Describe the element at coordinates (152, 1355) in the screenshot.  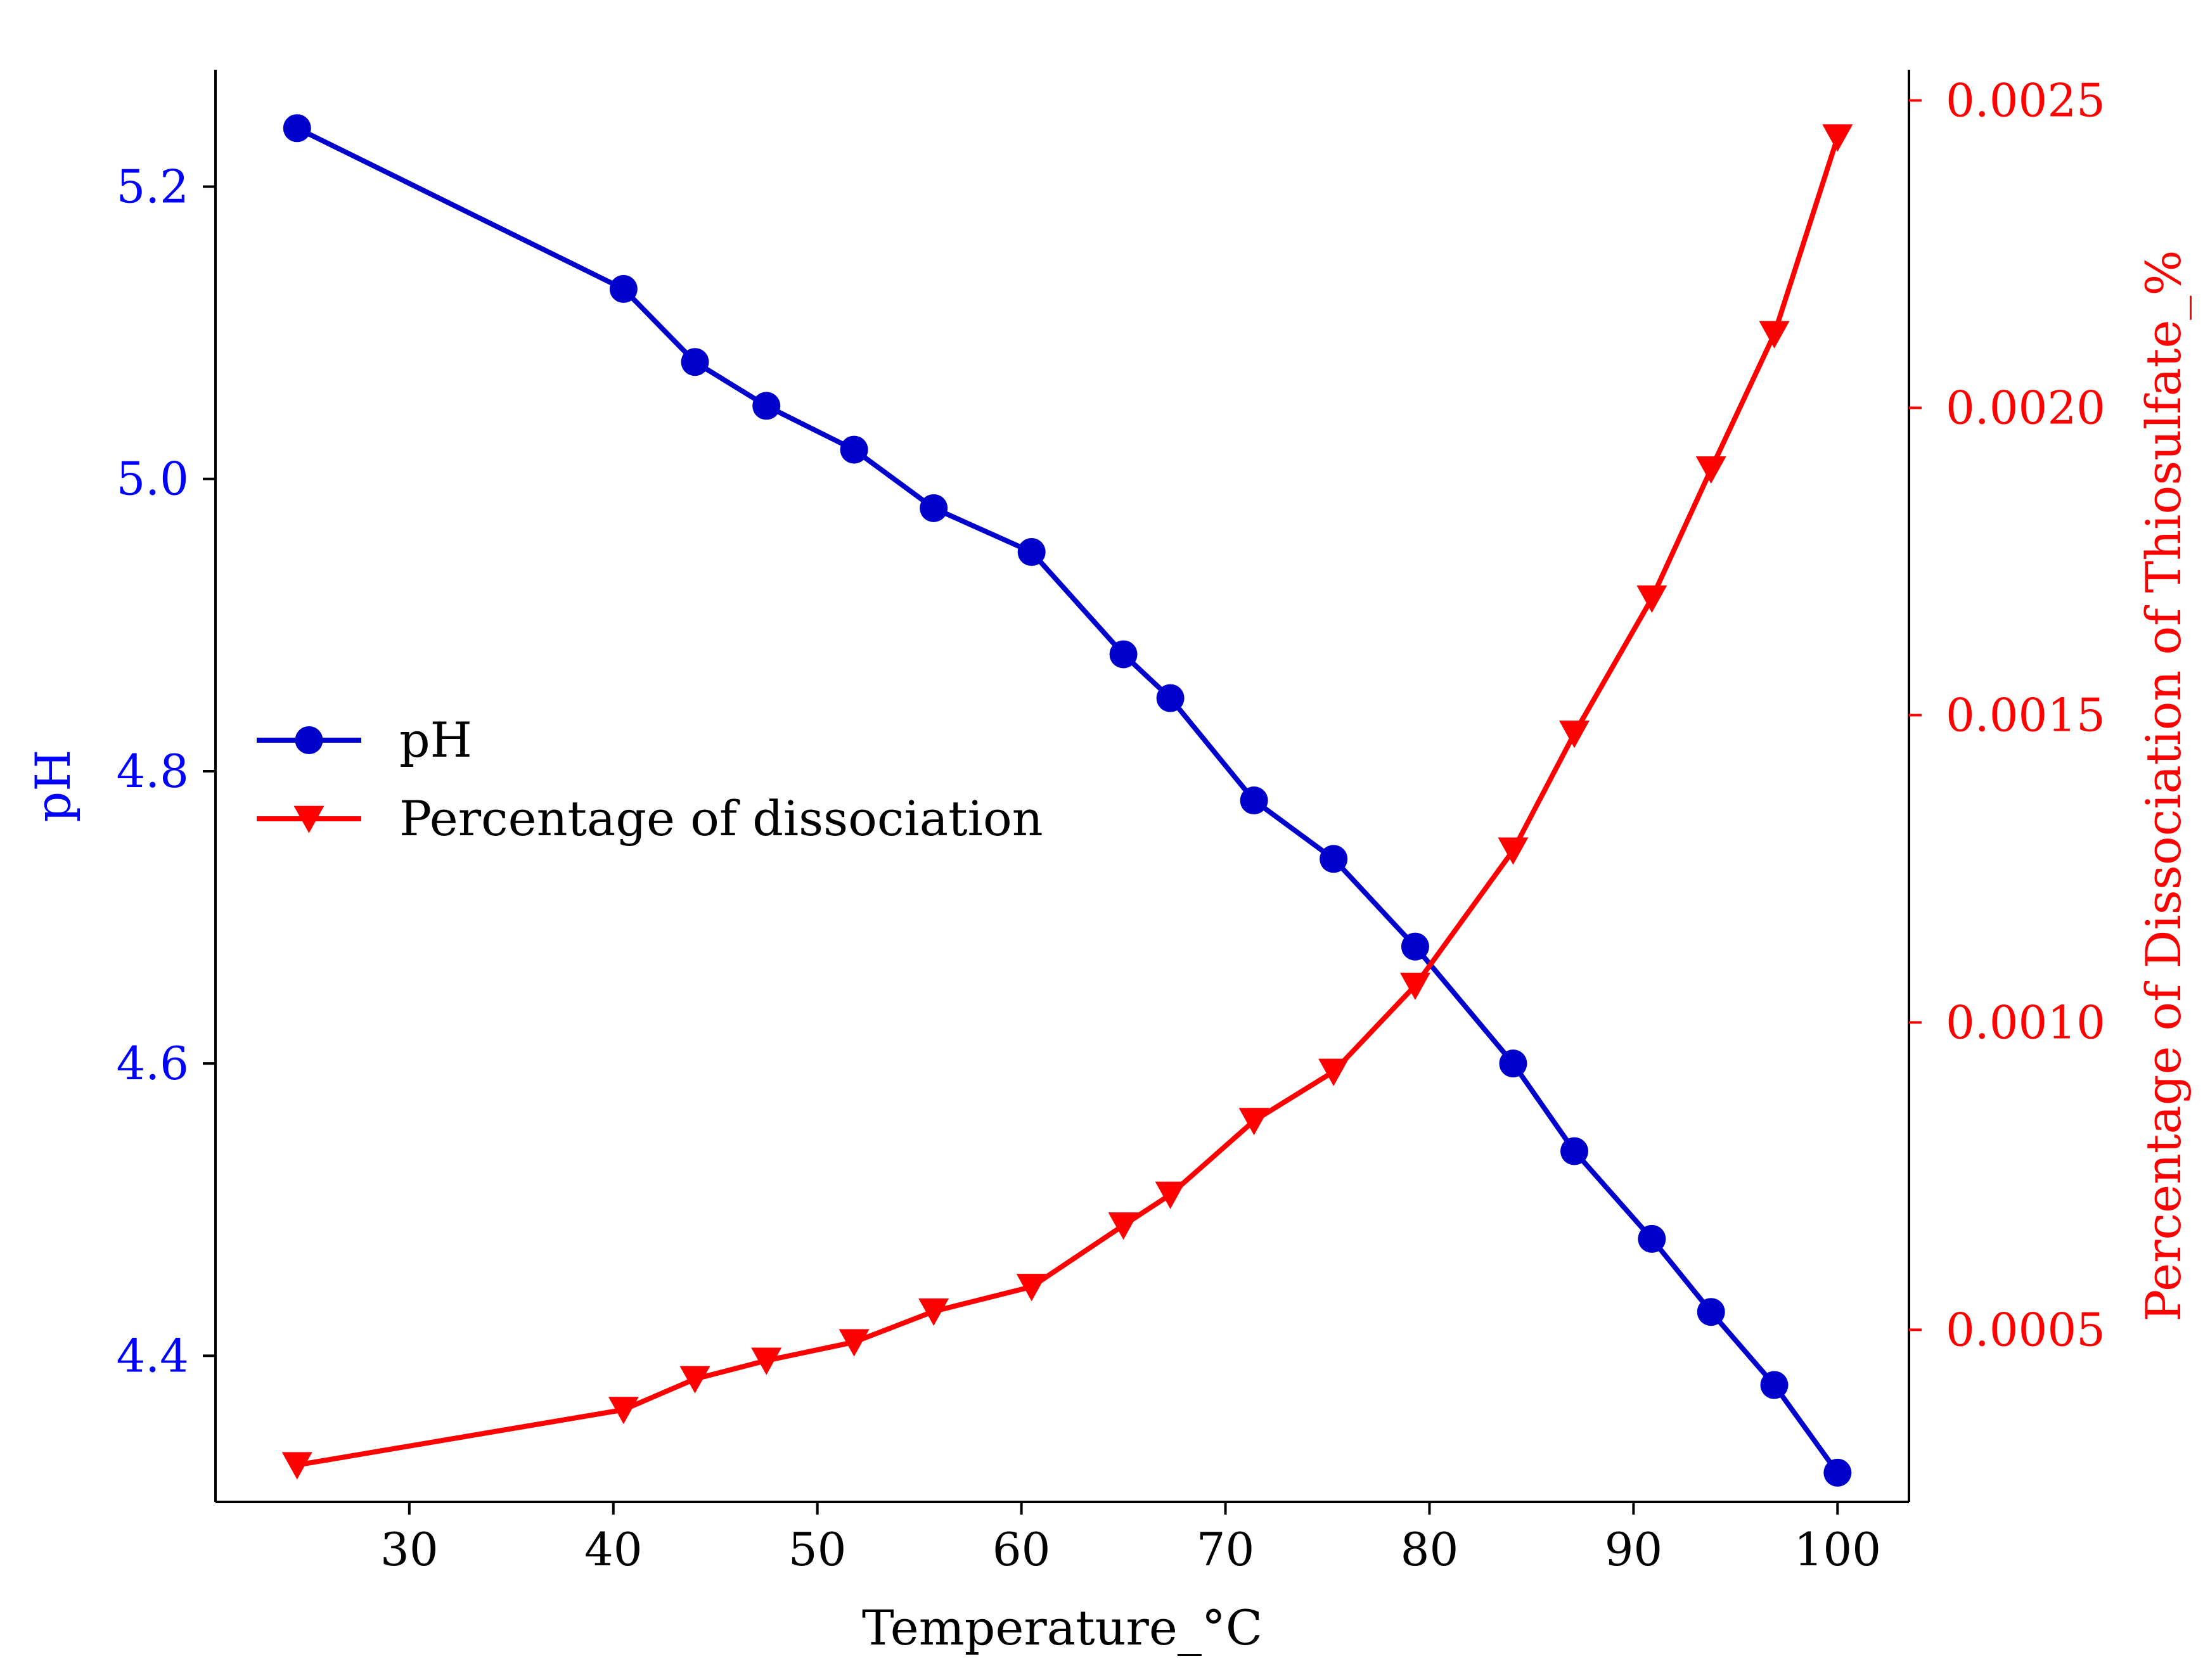
I see `y-left-tick-label: 4.4` at that location.